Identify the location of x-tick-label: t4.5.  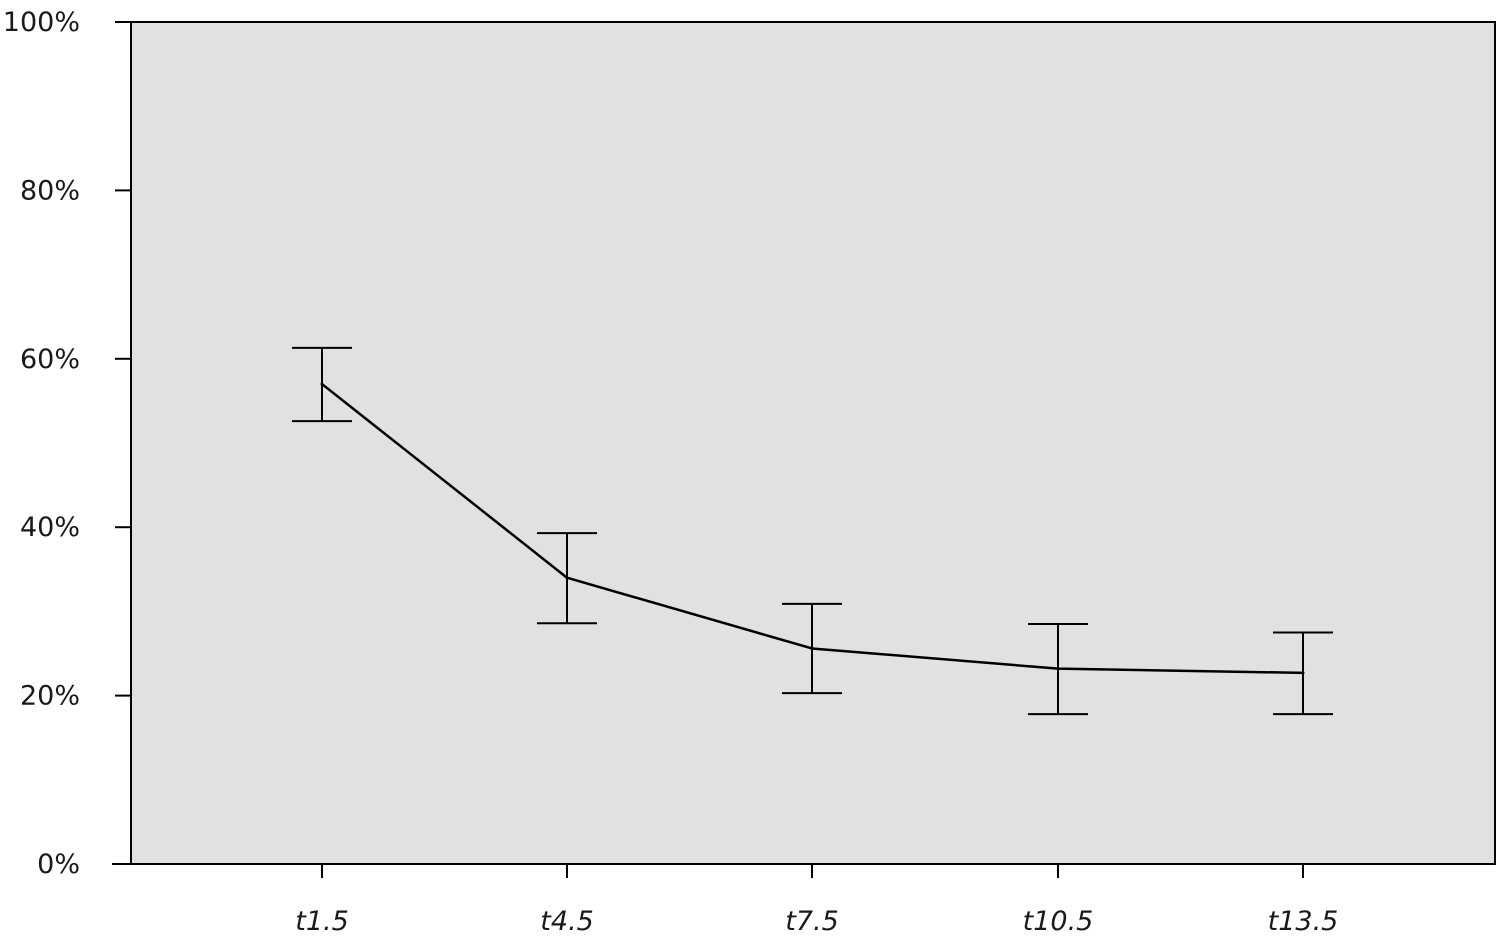
(567, 921).